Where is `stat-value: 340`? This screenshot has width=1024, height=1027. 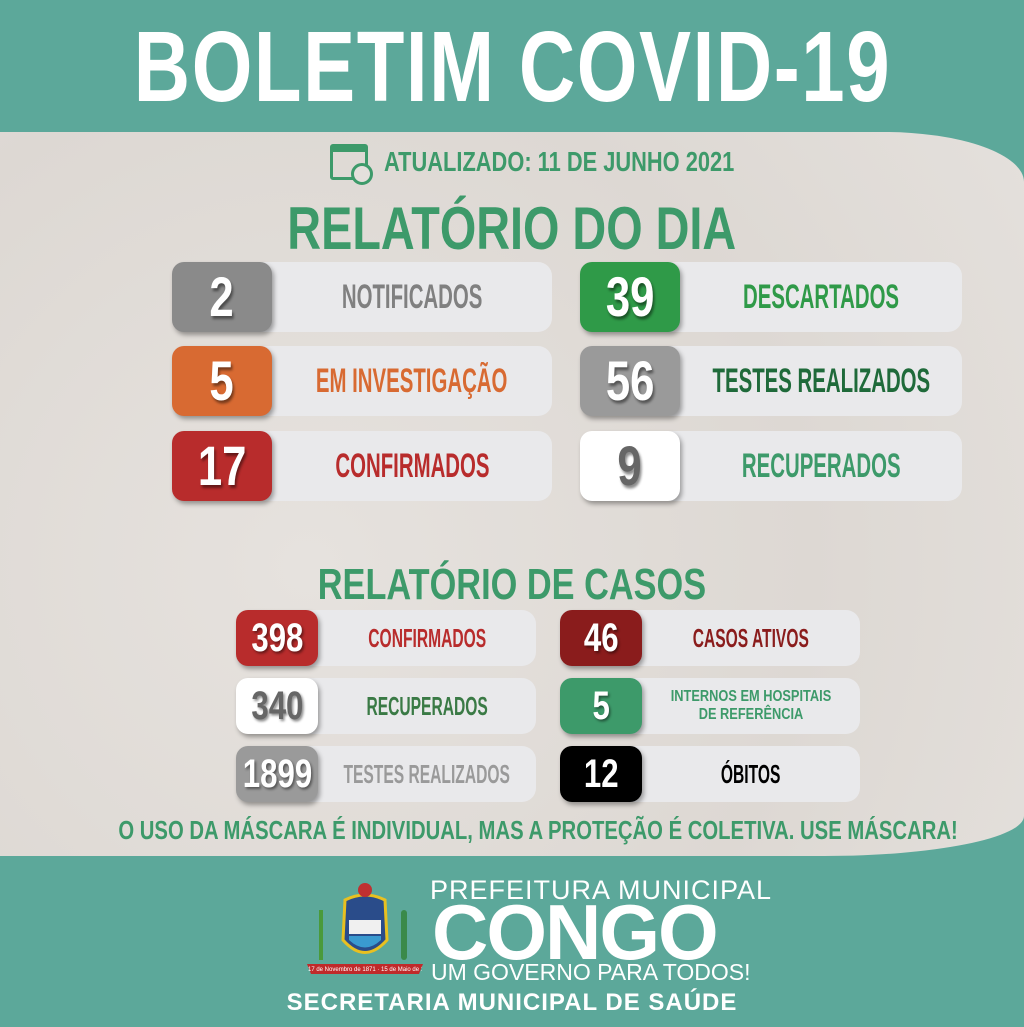
stat-value: 340 is located at coordinates (277, 706).